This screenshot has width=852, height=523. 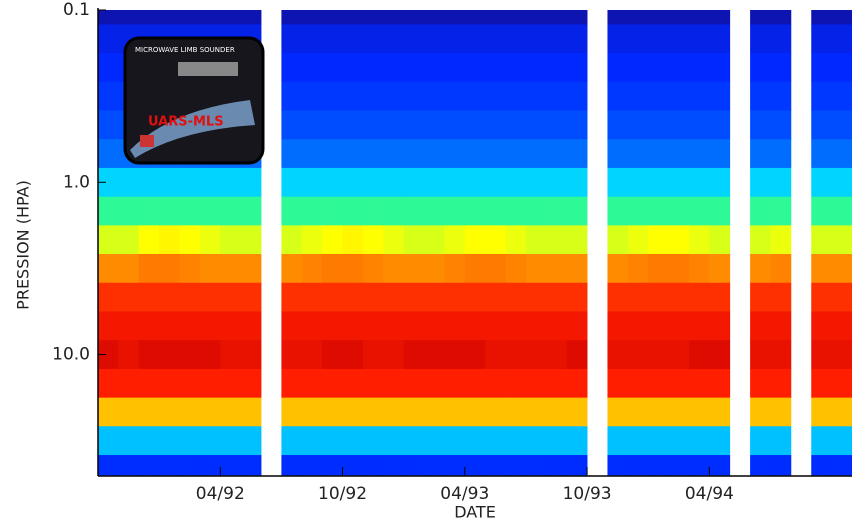 What do you see at coordinates (208, 69) in the screenshot?
I see `logo-satellite` at bounding box center [208, 69].